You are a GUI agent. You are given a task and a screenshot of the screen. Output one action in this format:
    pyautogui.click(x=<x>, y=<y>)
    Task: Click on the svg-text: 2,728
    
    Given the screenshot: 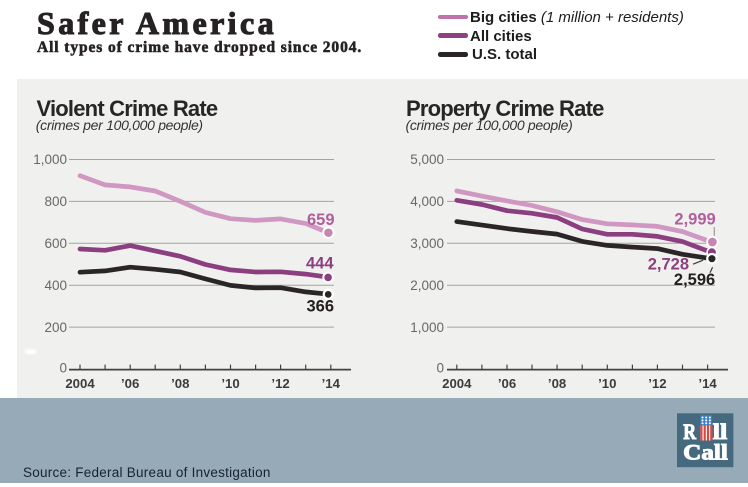 What is the action you would take?
    pyautogui.click(x=668, y=265)
    